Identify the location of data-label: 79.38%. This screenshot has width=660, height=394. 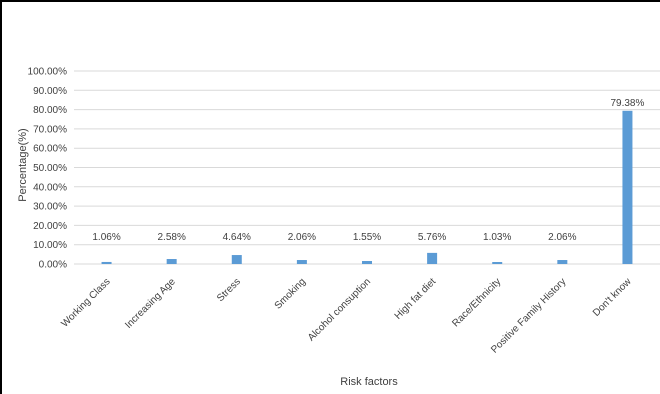
(627, 103).